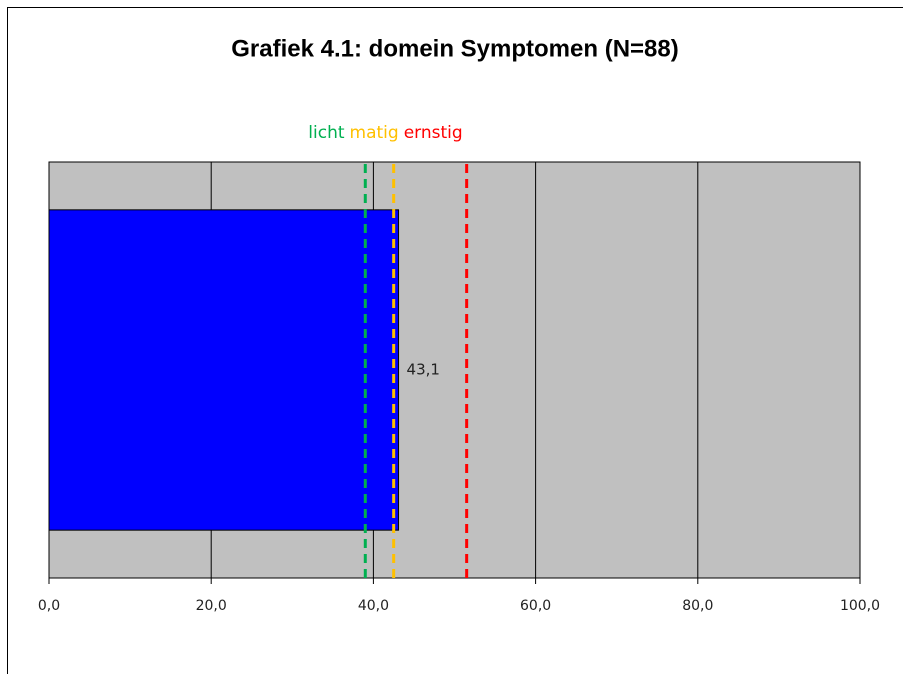 The height and width of the screenshot is (678, 903). Describe the element at coordinates (373, 606) in the screenshot. I see `x-tick-label: 40,0` at that location.